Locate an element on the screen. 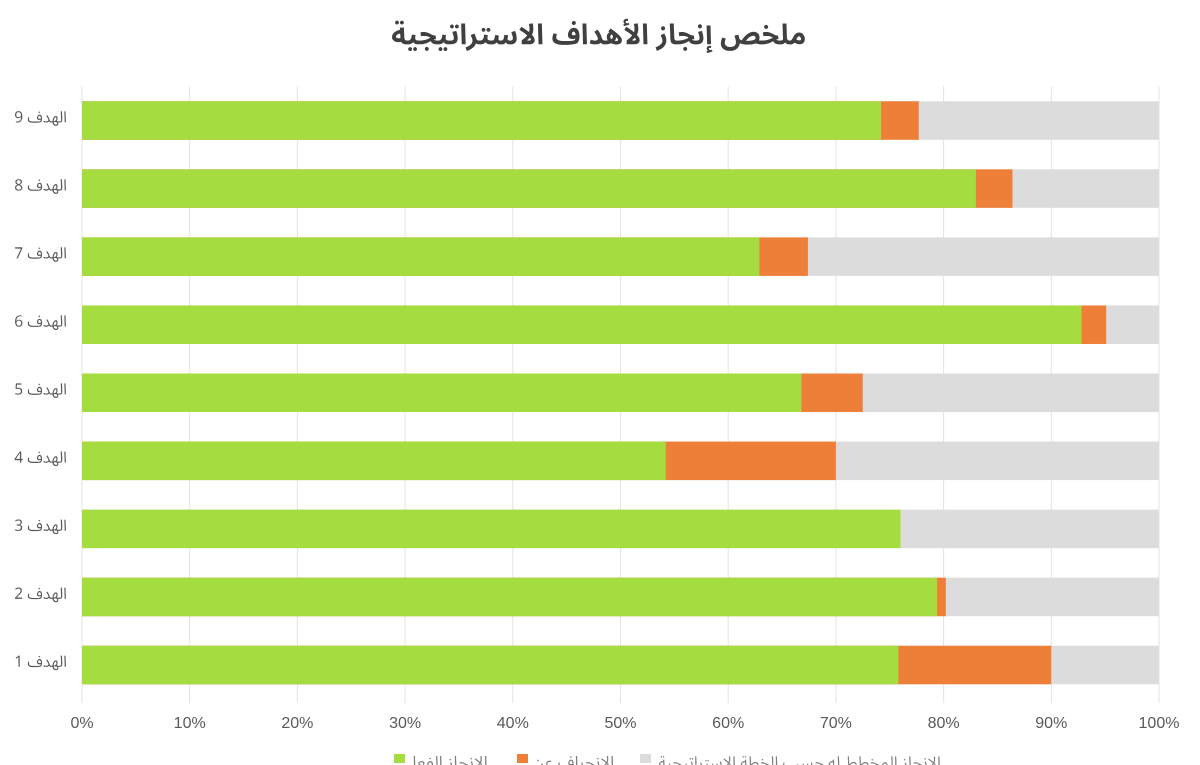 The height and width of the screenshot is (765, 1200). svg-text: 100% is located at coordinates (1159, 723).